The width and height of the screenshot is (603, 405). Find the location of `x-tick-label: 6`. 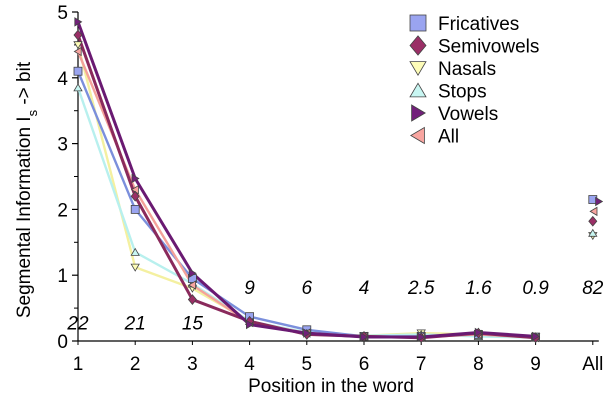

x-tick-label: 6 is located at coordinates (364, 364).